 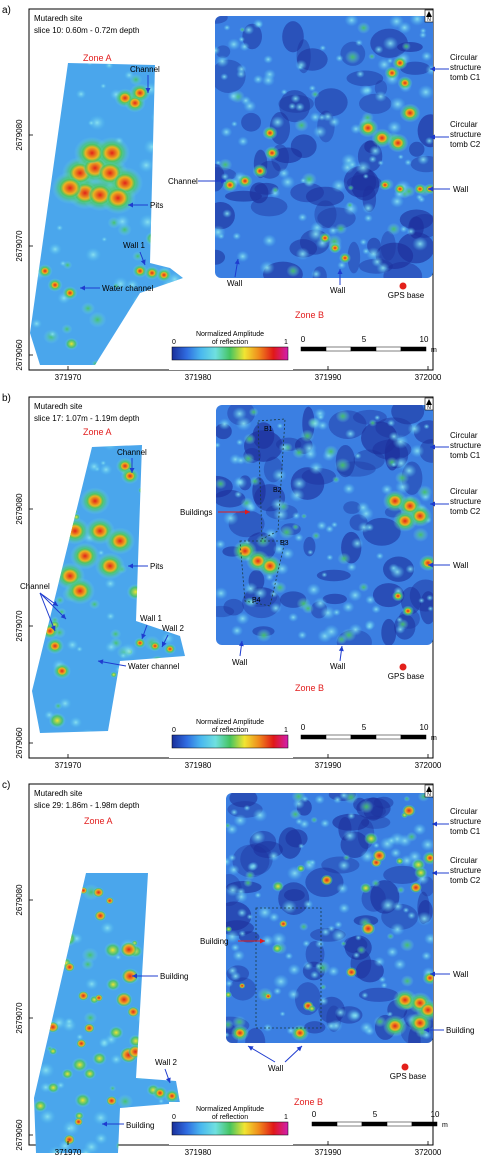 I want to click on label-c1: Circular, so click(x=464, y=435).